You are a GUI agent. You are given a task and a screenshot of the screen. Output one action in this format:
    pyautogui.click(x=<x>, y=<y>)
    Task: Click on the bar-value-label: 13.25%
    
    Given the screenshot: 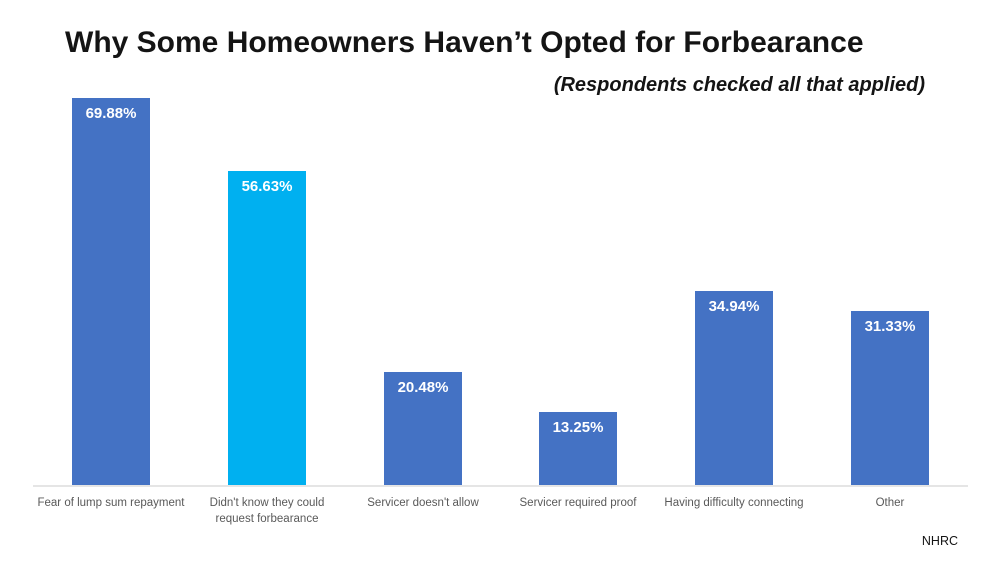 What is the action you would take?
    pyautogui.click(x=578, y=427)
    